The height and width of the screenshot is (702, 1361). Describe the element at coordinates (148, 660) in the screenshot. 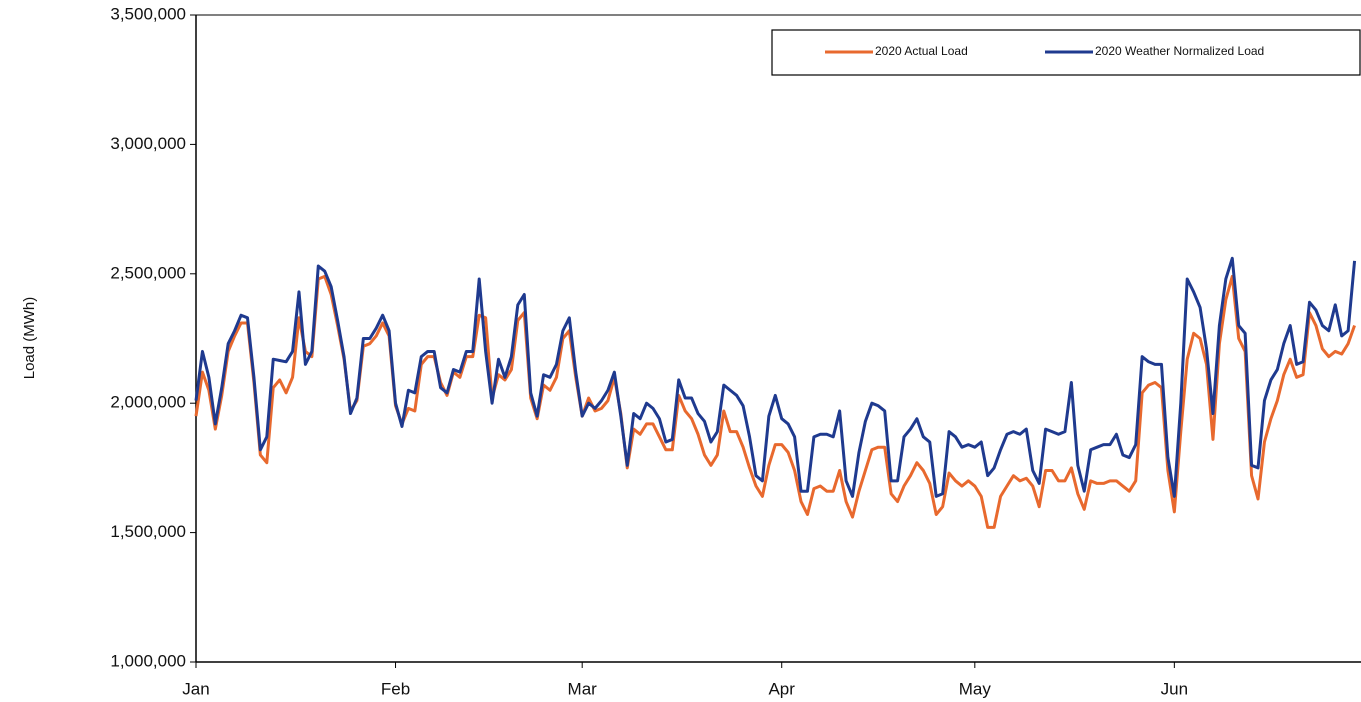

I see `y-tick-label: 1,000,000` at that location.